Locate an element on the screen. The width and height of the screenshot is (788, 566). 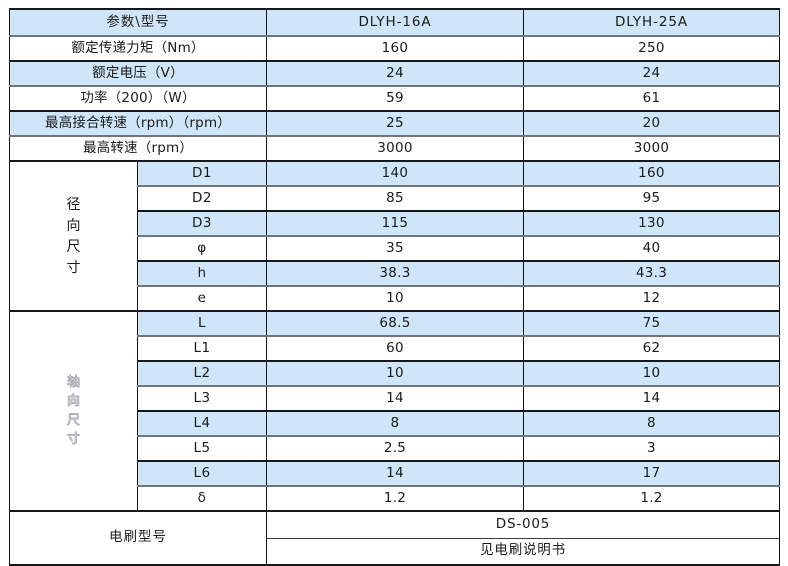
value-l2-25a: 10 is located at coordinates (651, 373).